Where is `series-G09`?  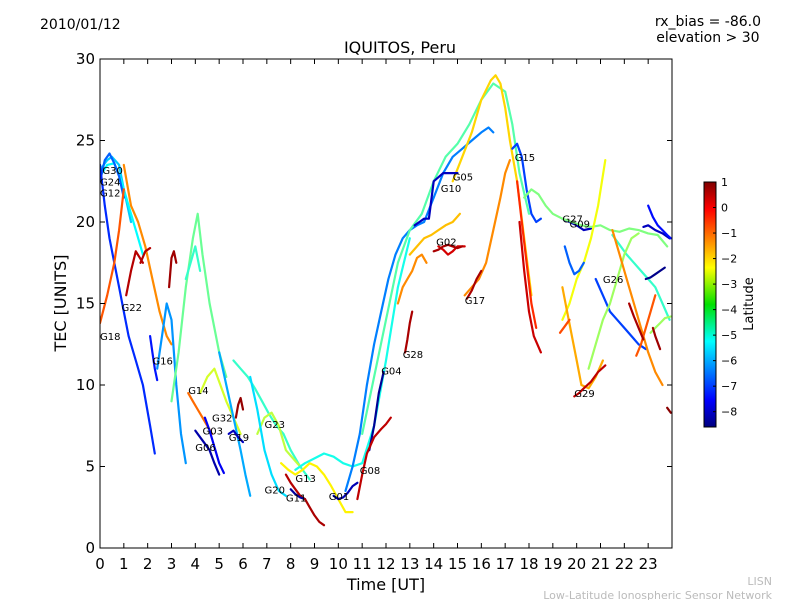 series-G09 is located at coordinates (596, 218).